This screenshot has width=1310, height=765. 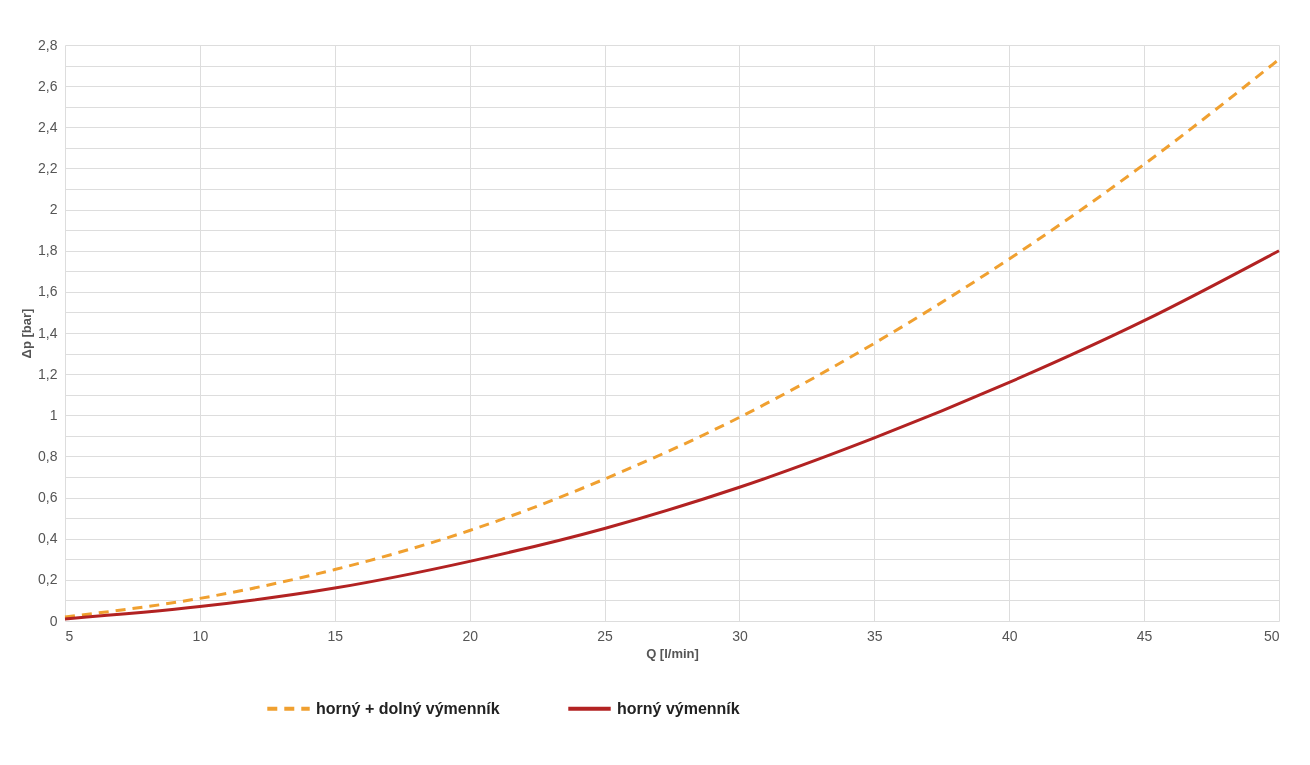 I want to click on y-tick-label: 0,4, so click(x=48, y=538).